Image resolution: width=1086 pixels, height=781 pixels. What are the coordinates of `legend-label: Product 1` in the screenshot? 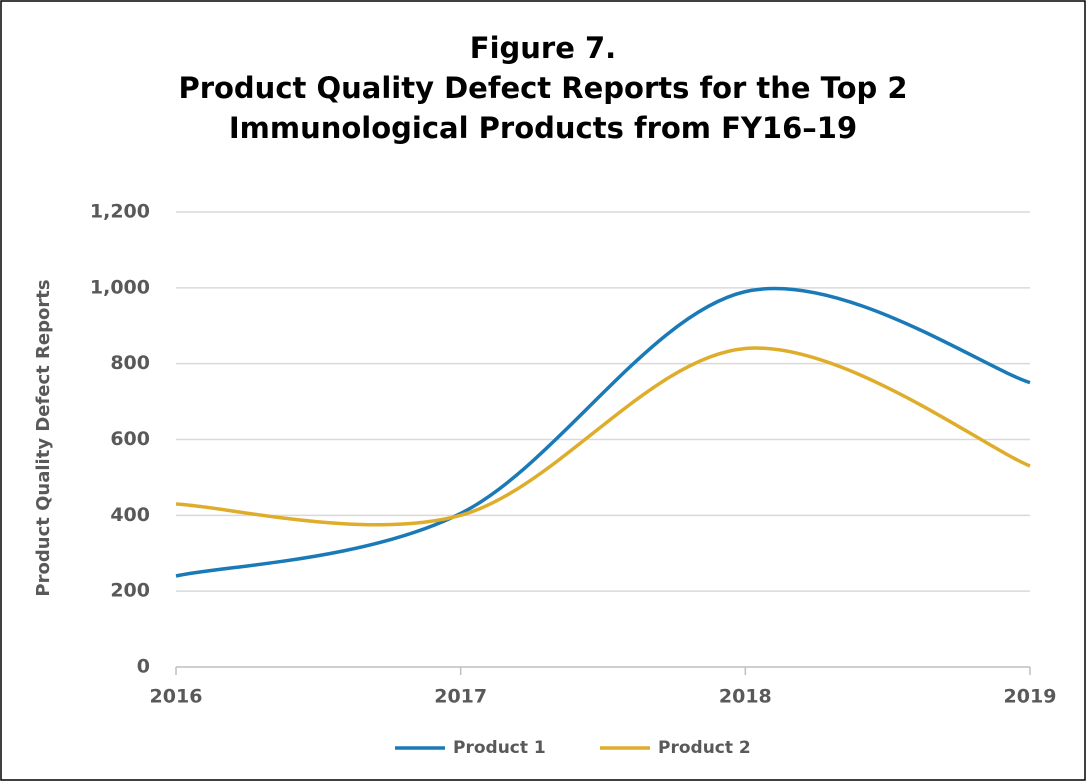 It's located at (499, 748).